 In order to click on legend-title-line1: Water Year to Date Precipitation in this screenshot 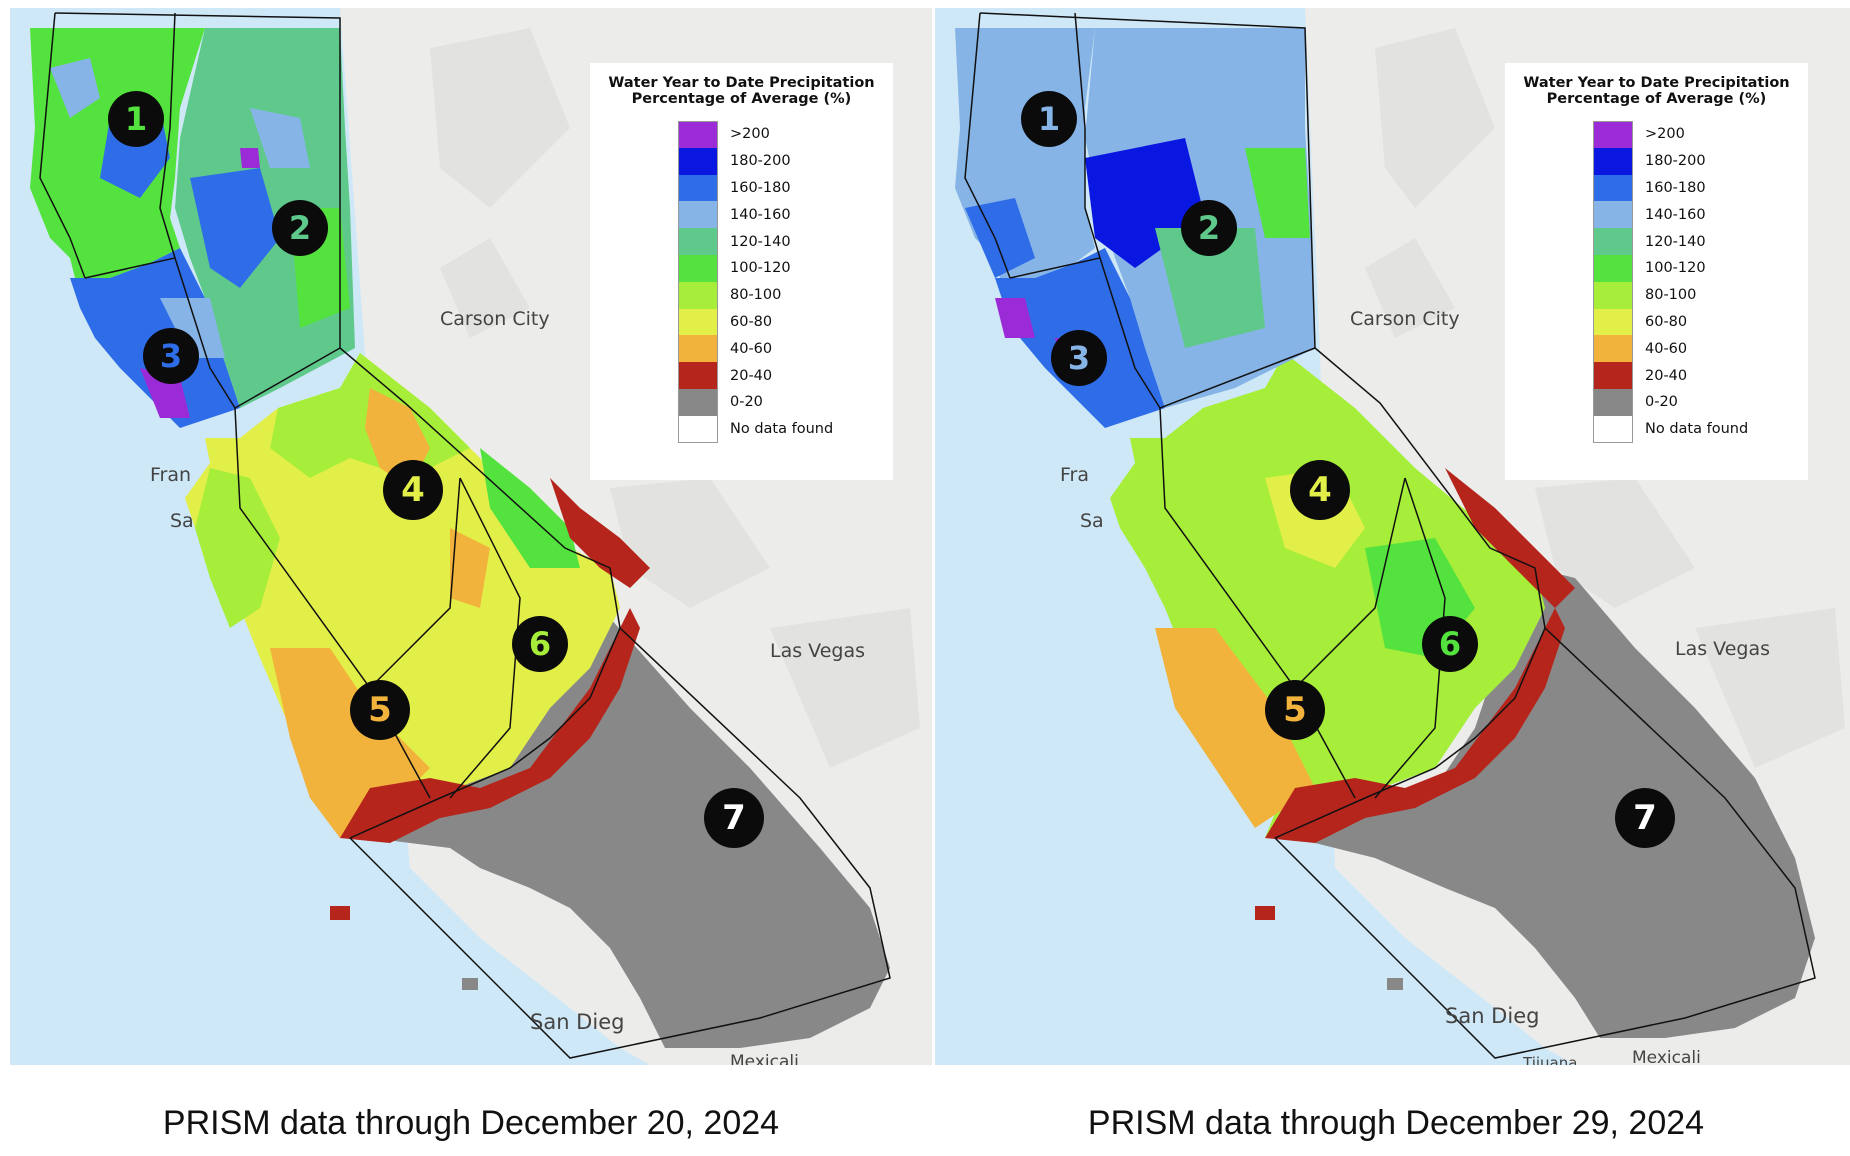, I will do `click(1656, 83)`.